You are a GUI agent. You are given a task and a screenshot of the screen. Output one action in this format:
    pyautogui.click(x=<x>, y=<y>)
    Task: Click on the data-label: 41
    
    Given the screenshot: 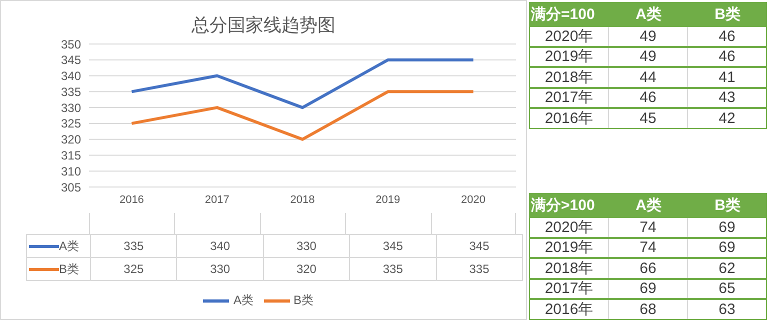 What is the action you would take?
    pyautogui.click(x=727, y=77)
    